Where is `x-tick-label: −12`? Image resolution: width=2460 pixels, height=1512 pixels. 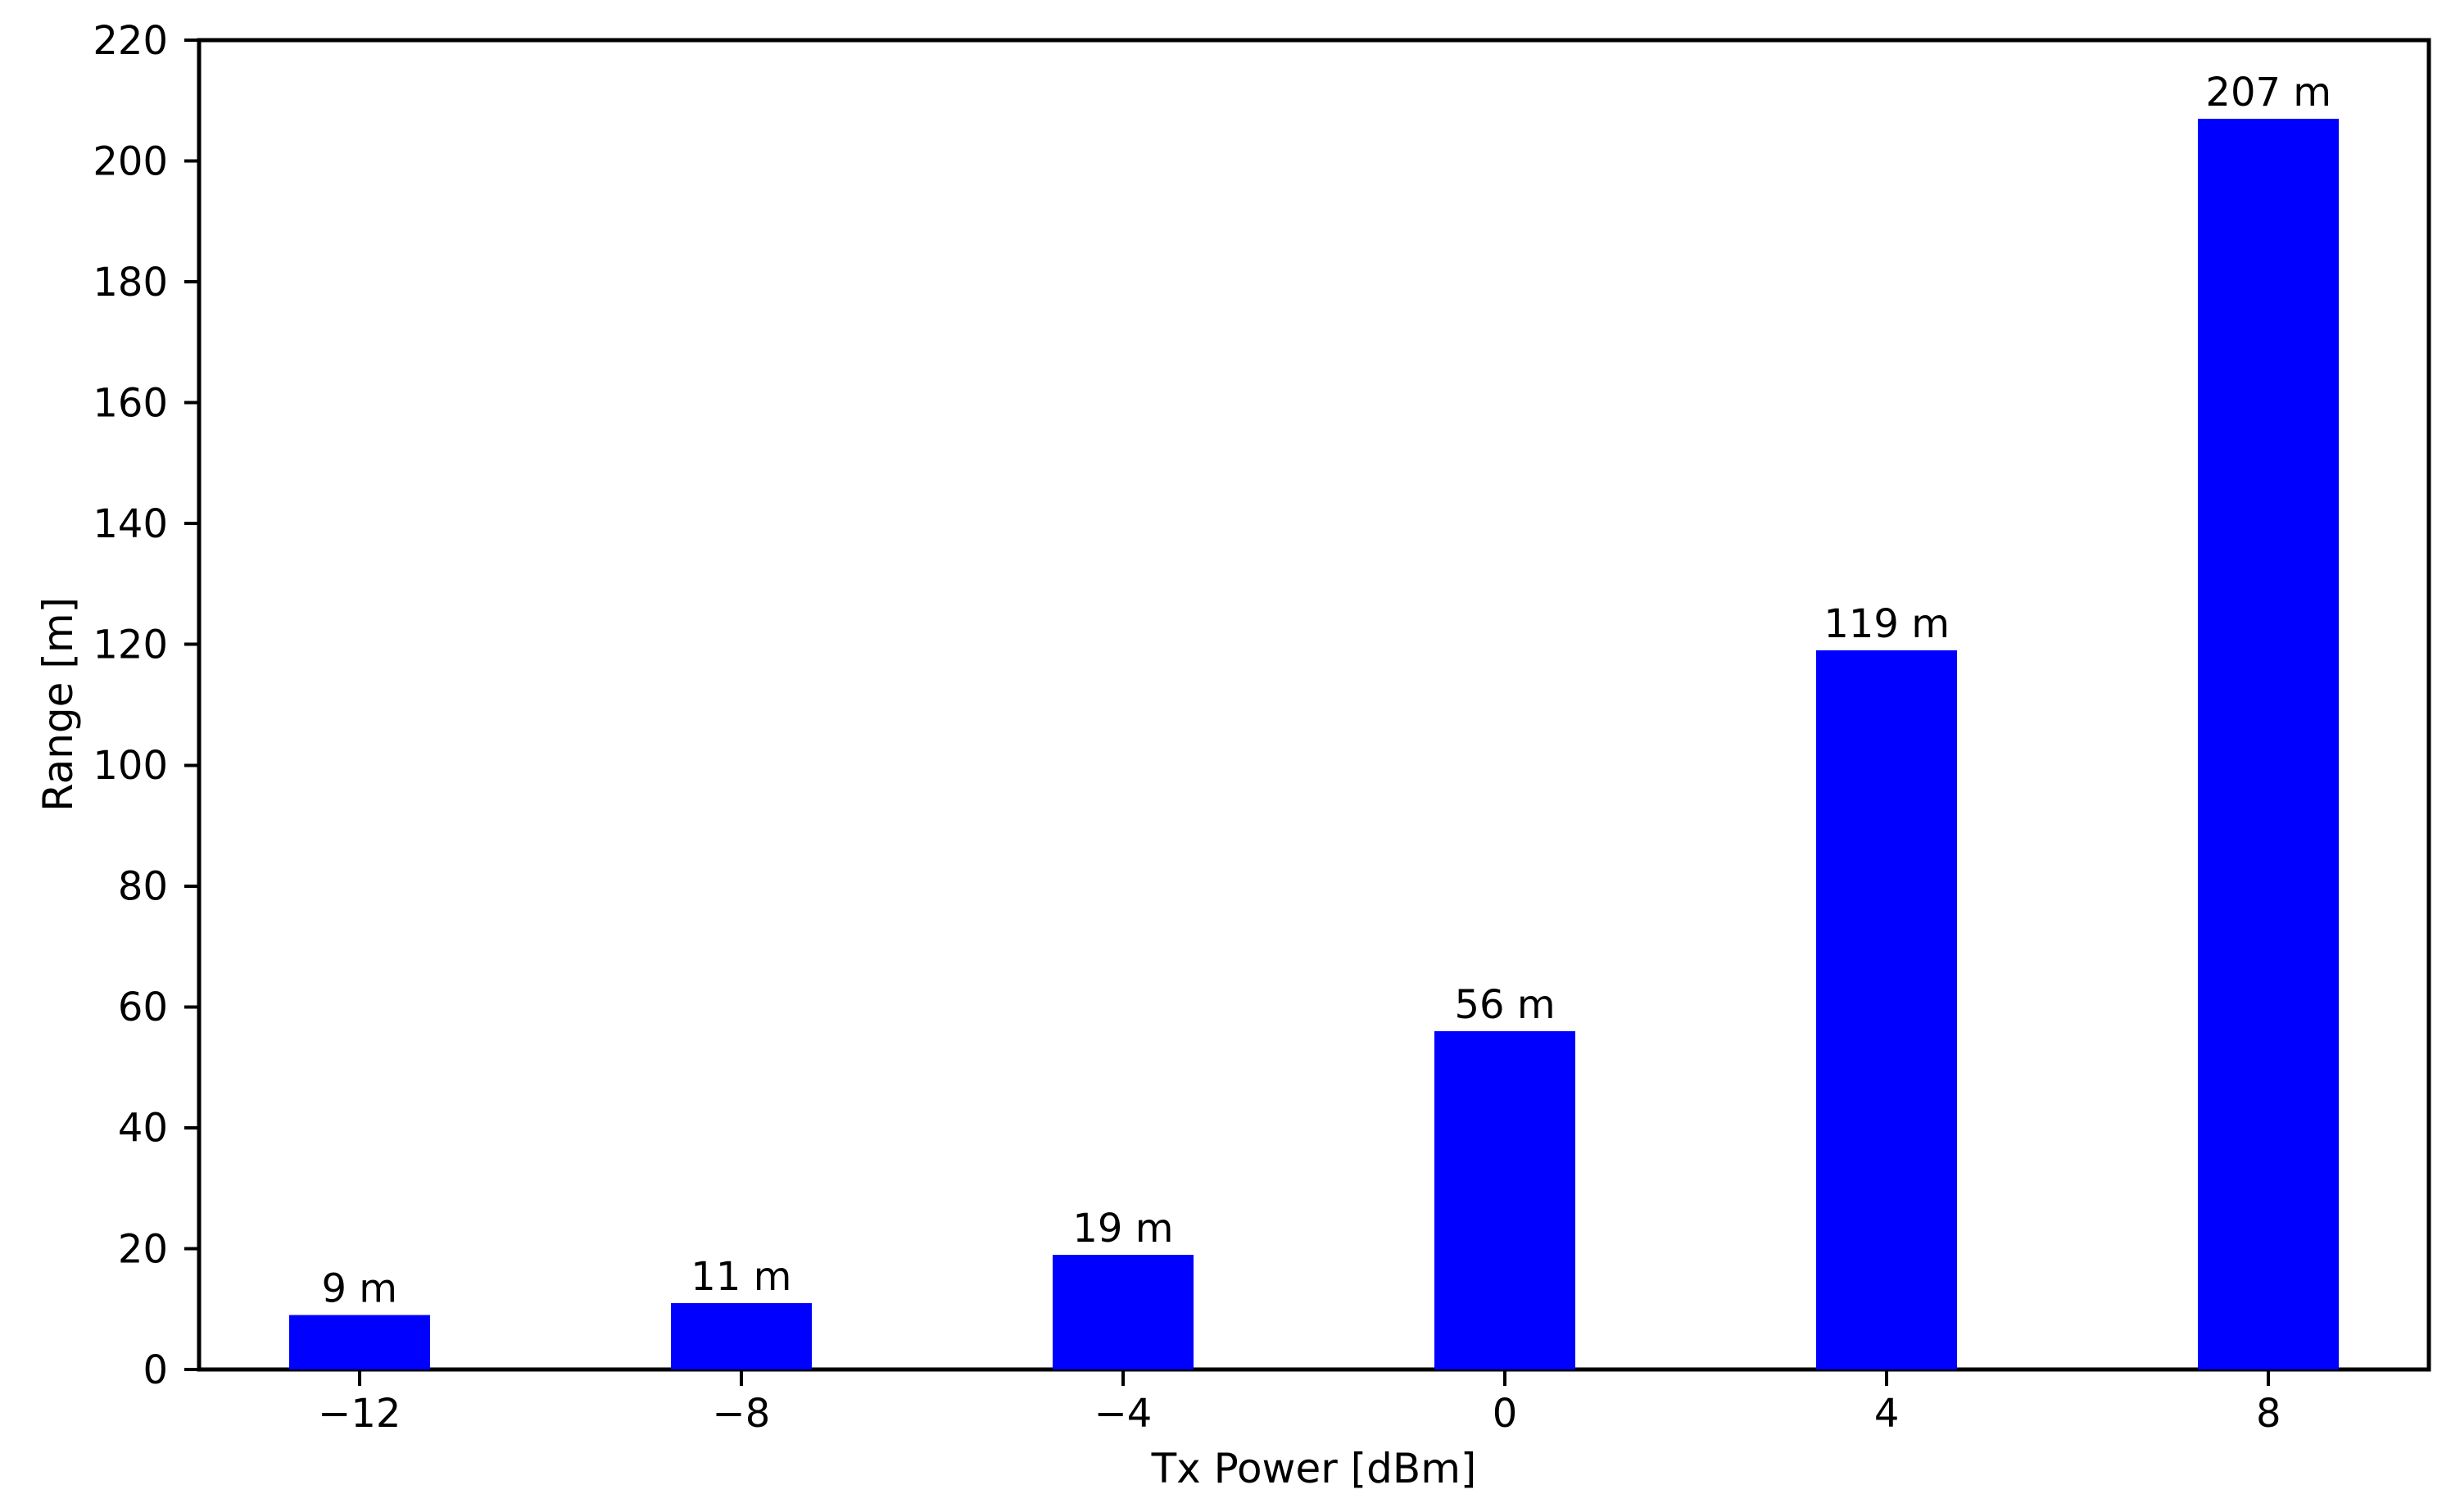
x-tick-label: −12 is located at coordinates (359, 1414).